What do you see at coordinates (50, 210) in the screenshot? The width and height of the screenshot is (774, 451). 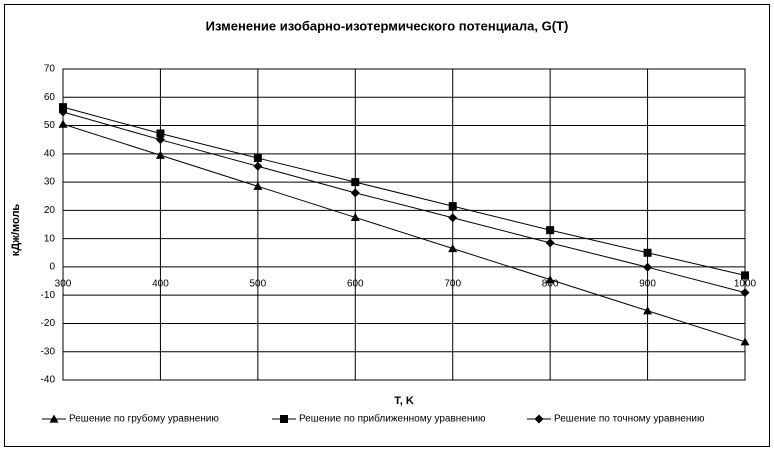 I see `y-tick-label: 20` at bounding box center [50, 210].